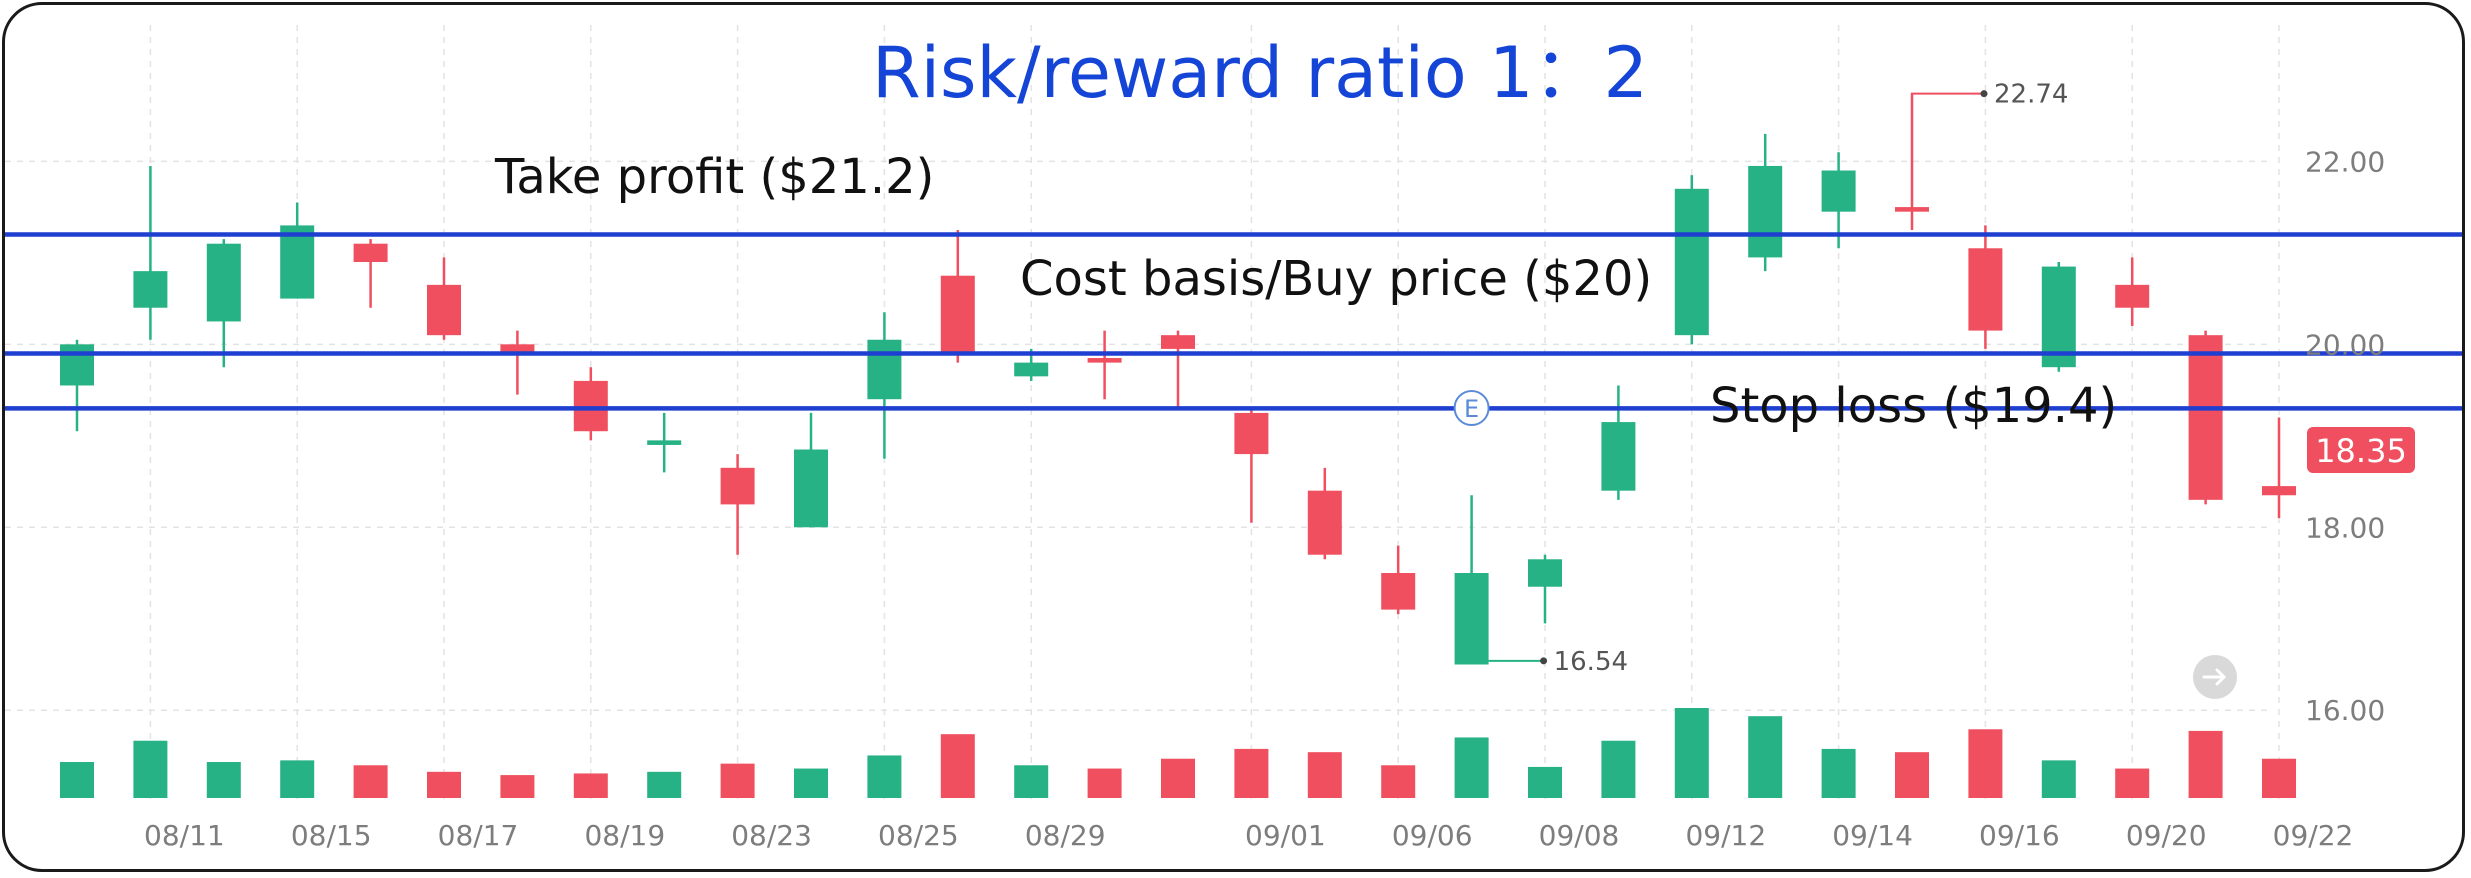 The width and height of the screenshot is (2471, 878). I want to click on x-tick-label: 08/29, so click(1065, 835).